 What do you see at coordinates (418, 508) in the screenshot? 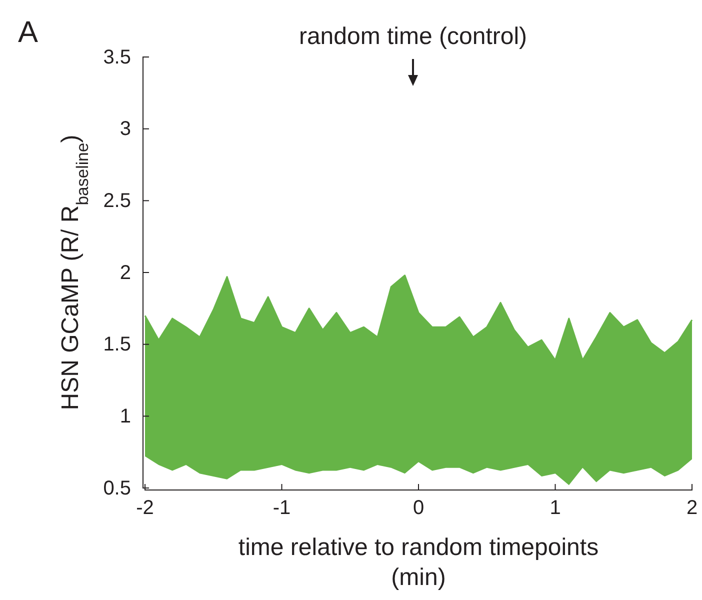
I see `x-tick-label: 0` at bounding box center [418, 508].